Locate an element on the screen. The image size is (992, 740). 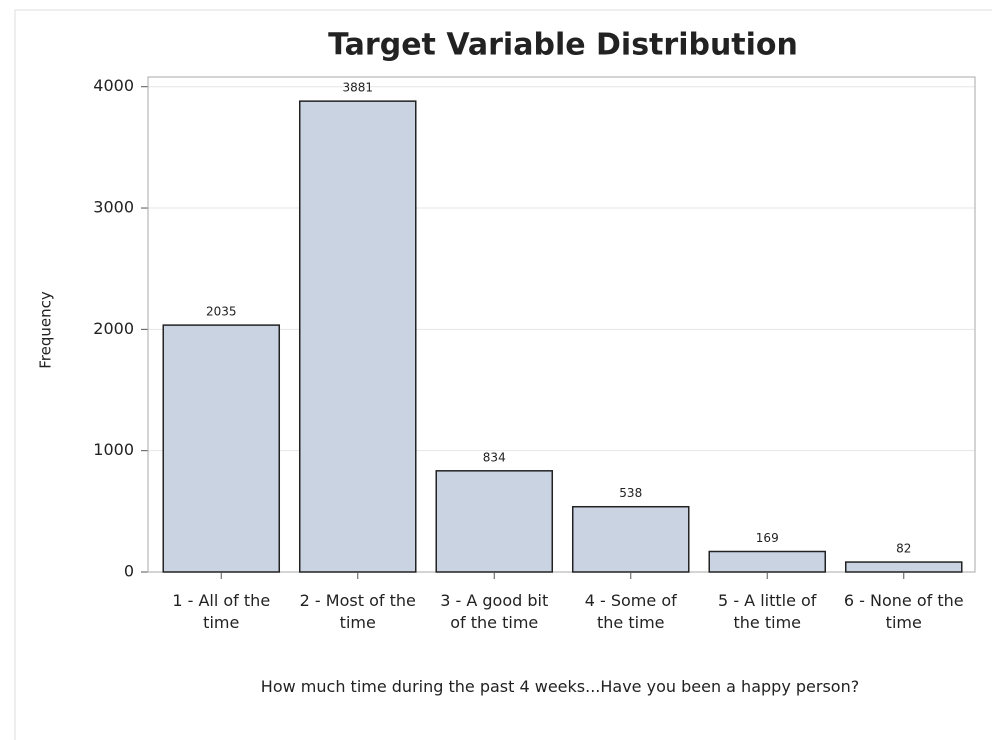
value-label: 3881 is located at coordinates (357, 88).